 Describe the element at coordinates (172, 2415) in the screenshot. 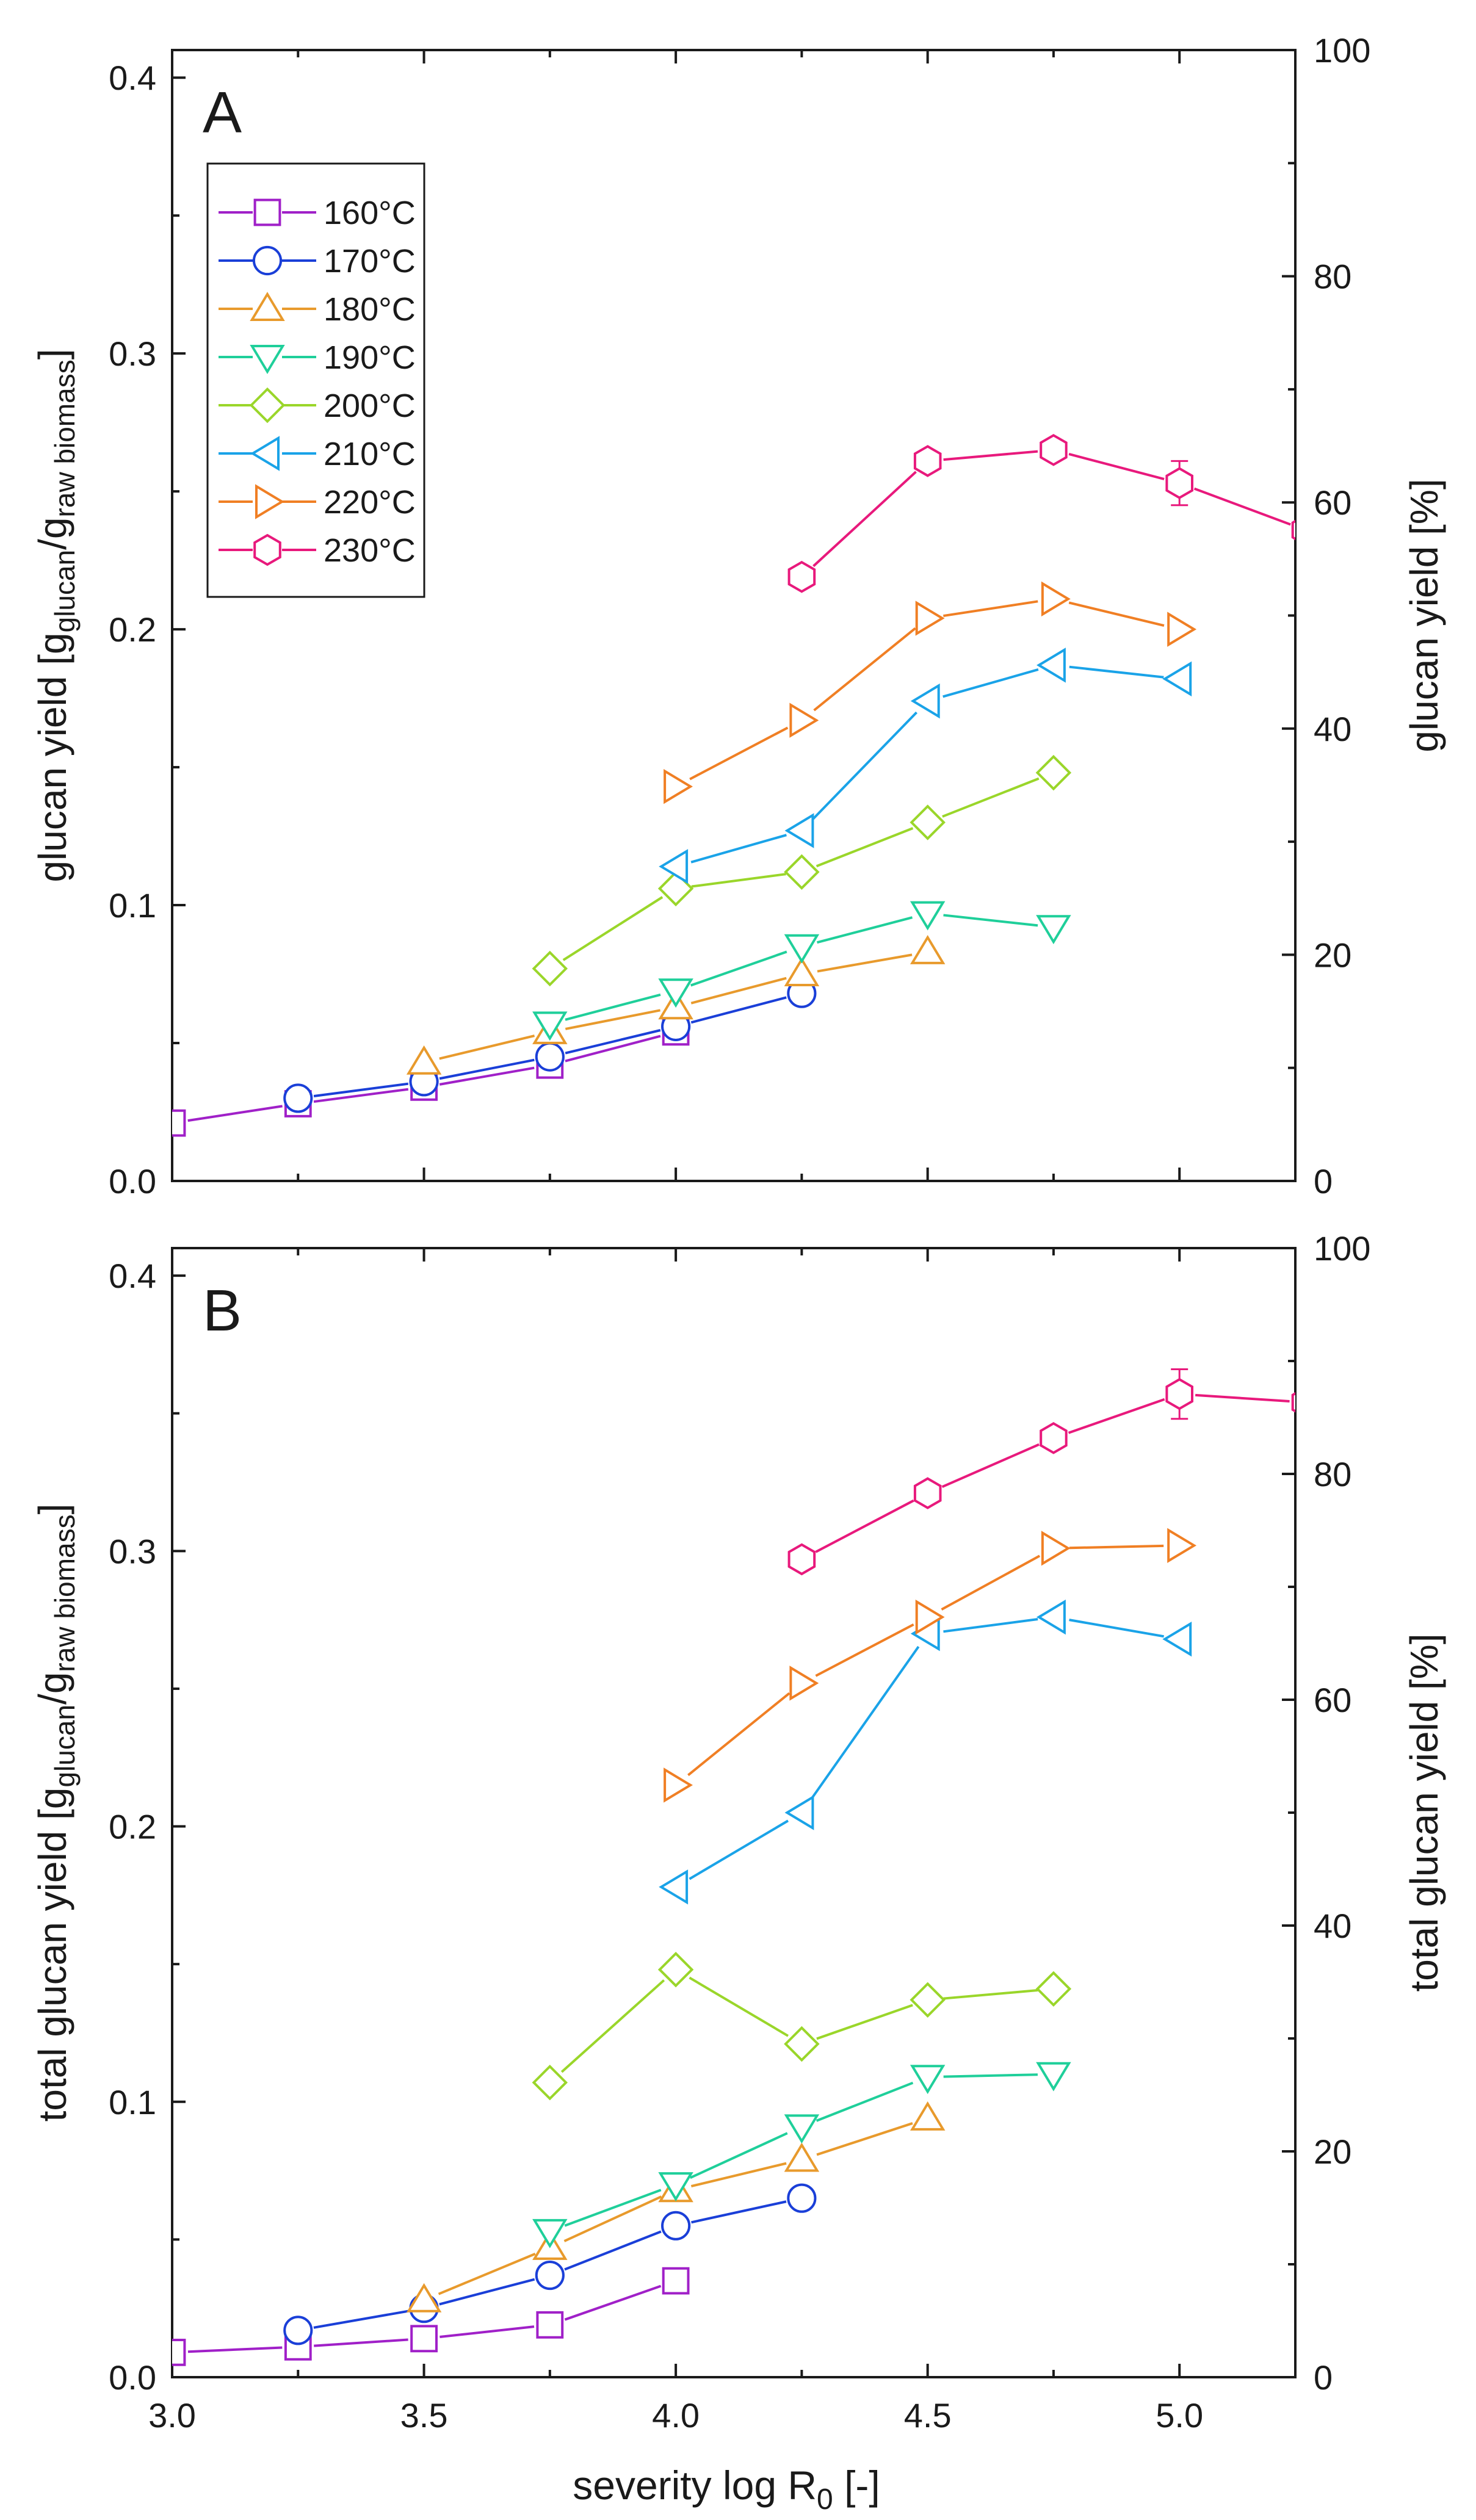

I see `x-tick-label: 3.0` at that location.